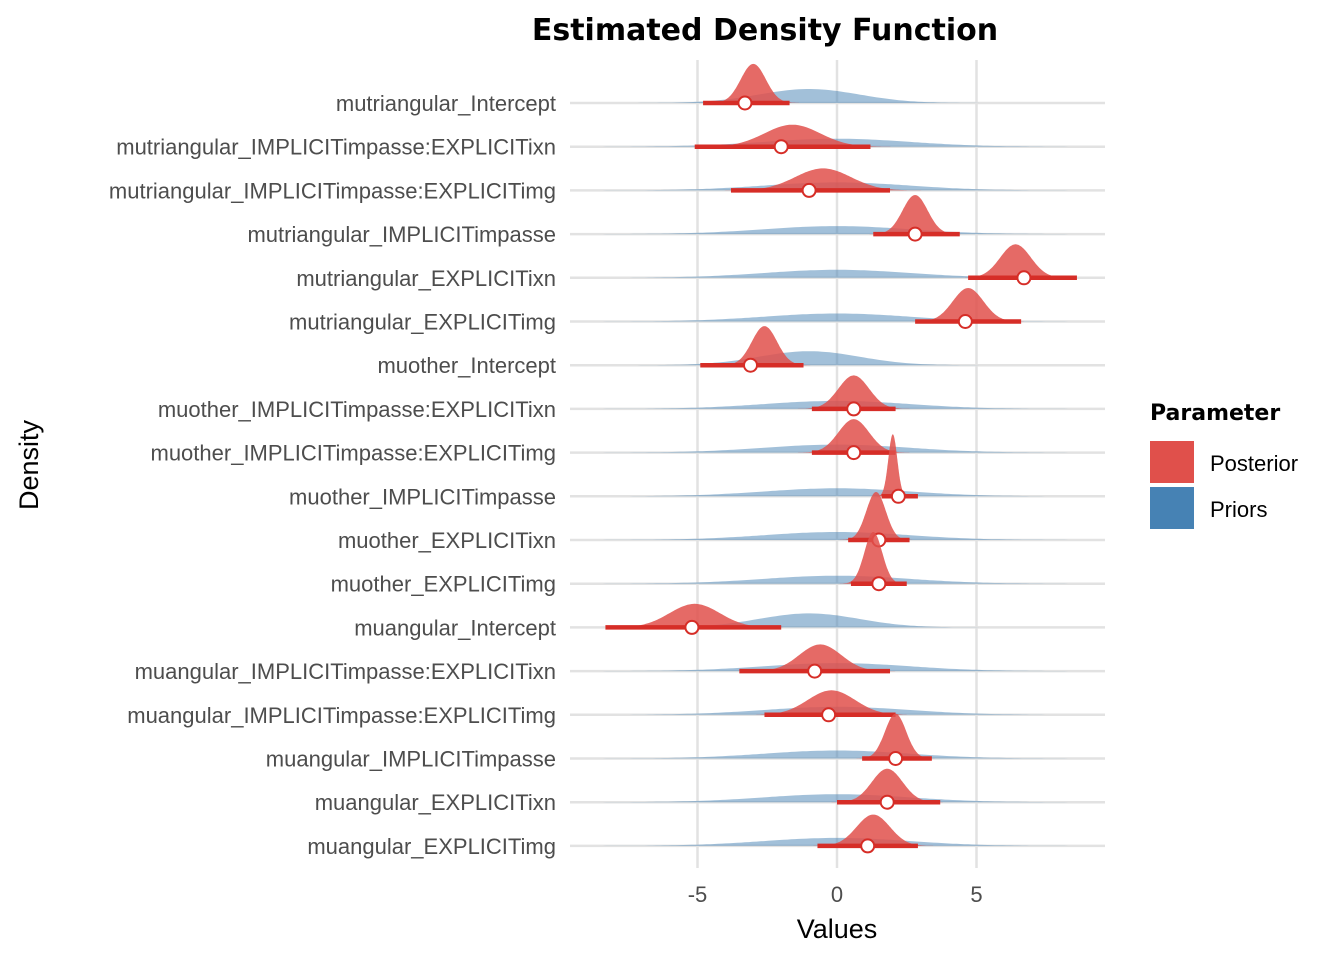 The image size is (1344, 960). I want to click on row-label: mutriangular_IMPLICITimpasse:EXPLICITixn, so click(336, 147).